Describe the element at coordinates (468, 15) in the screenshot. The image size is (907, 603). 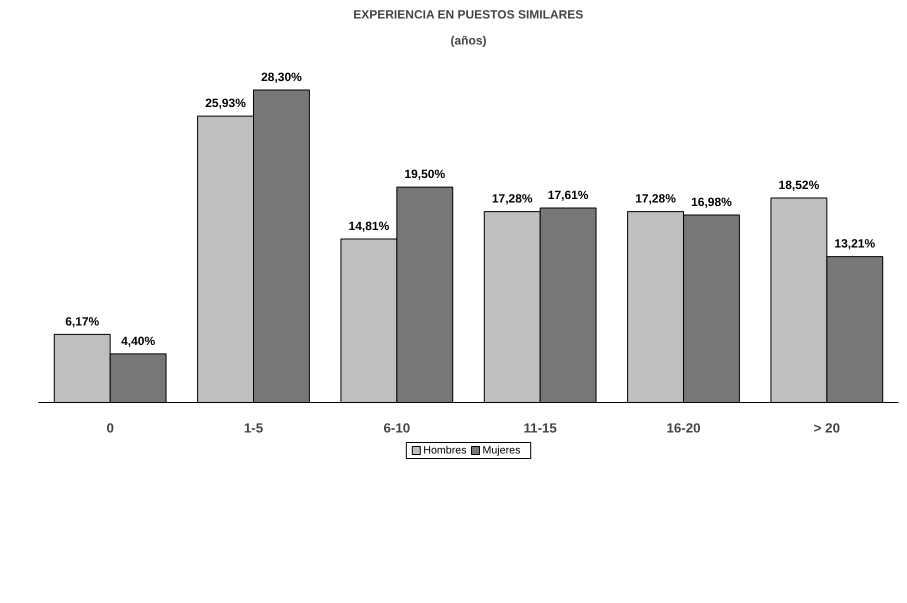
I see `chart-title: EXPERIENCIA EN PUESTOS SIMILARES` at that location.